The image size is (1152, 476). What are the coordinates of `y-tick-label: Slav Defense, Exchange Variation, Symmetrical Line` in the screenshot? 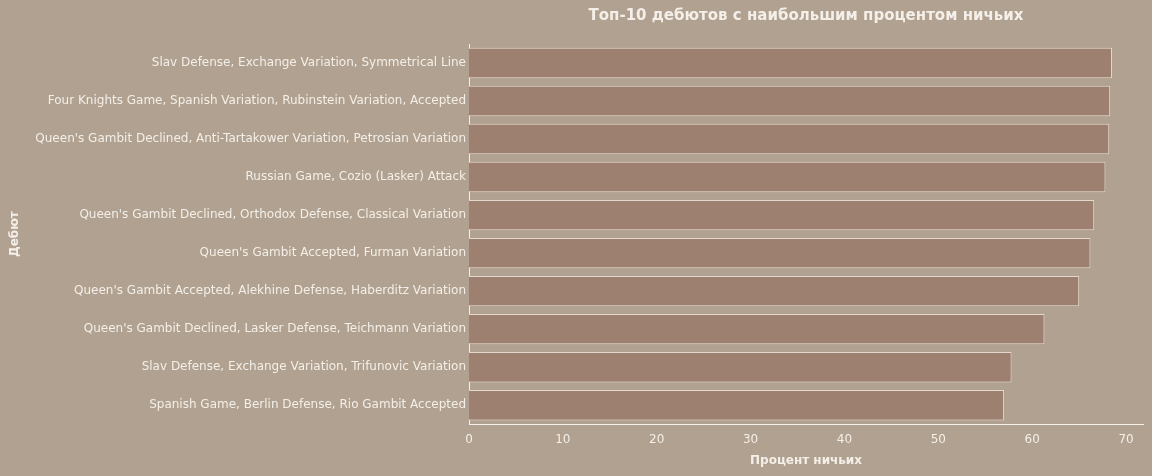 It's located at (308, 62).